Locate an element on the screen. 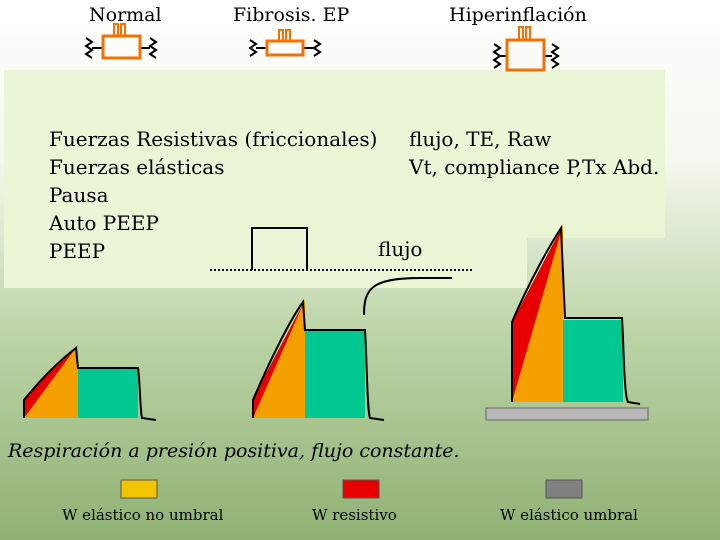 This screenshot has width=720, height=540. pressure-curve-normal is located at coordinates (90, 383).